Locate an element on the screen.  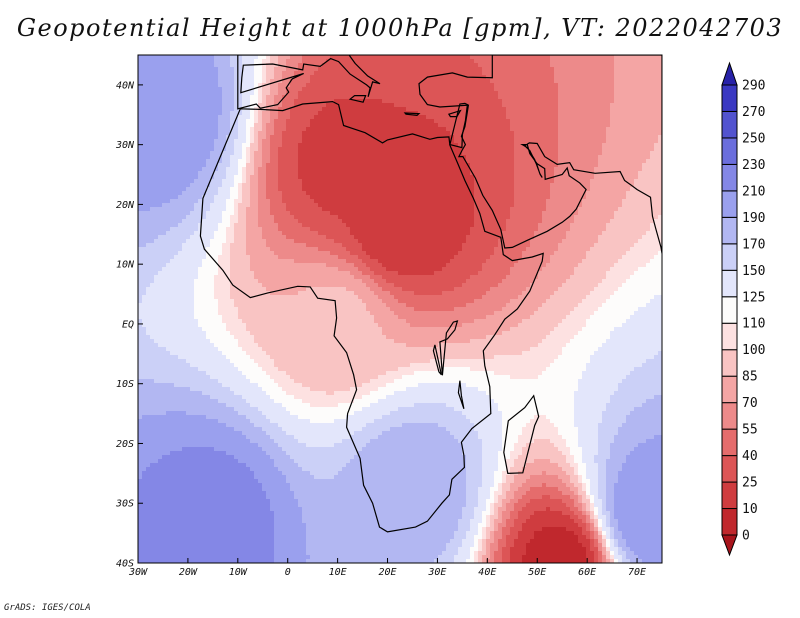
credit-text: GrADS: IGES/COLA is located at coordinates (47, 608).